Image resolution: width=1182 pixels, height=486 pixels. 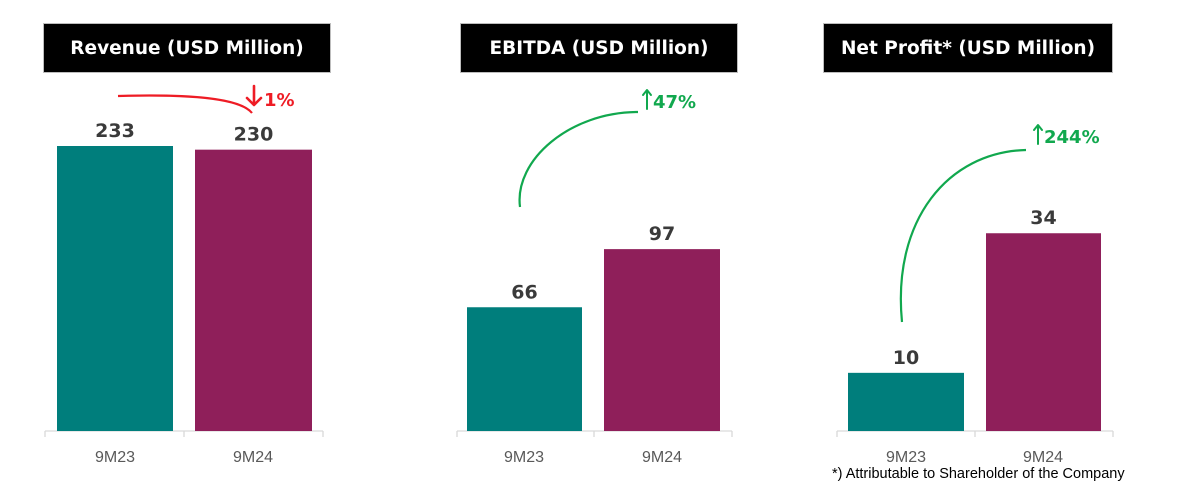 What do you see at coordinates (524, 292) in the screenshot?
I see `data-label-9m23: 66` at bounding box center [524, 292].